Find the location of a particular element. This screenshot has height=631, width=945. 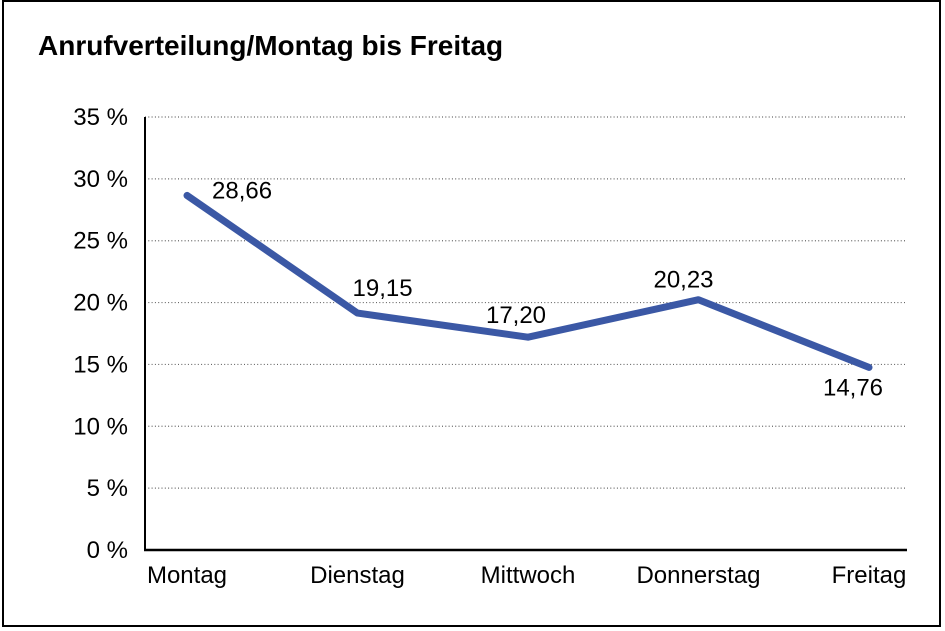

y-tick-label: 25 % is located at coordinates (100, 241).